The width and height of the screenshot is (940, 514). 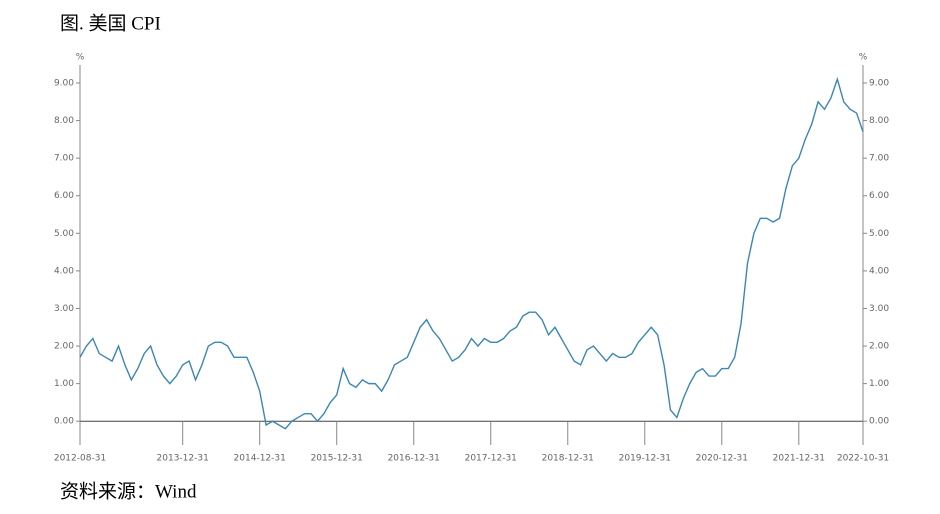 What do you see at coordinates (491, 459) in the screenshot?
I see `x-tick-label: 2017-12-31` at bounding box center [491, 459].